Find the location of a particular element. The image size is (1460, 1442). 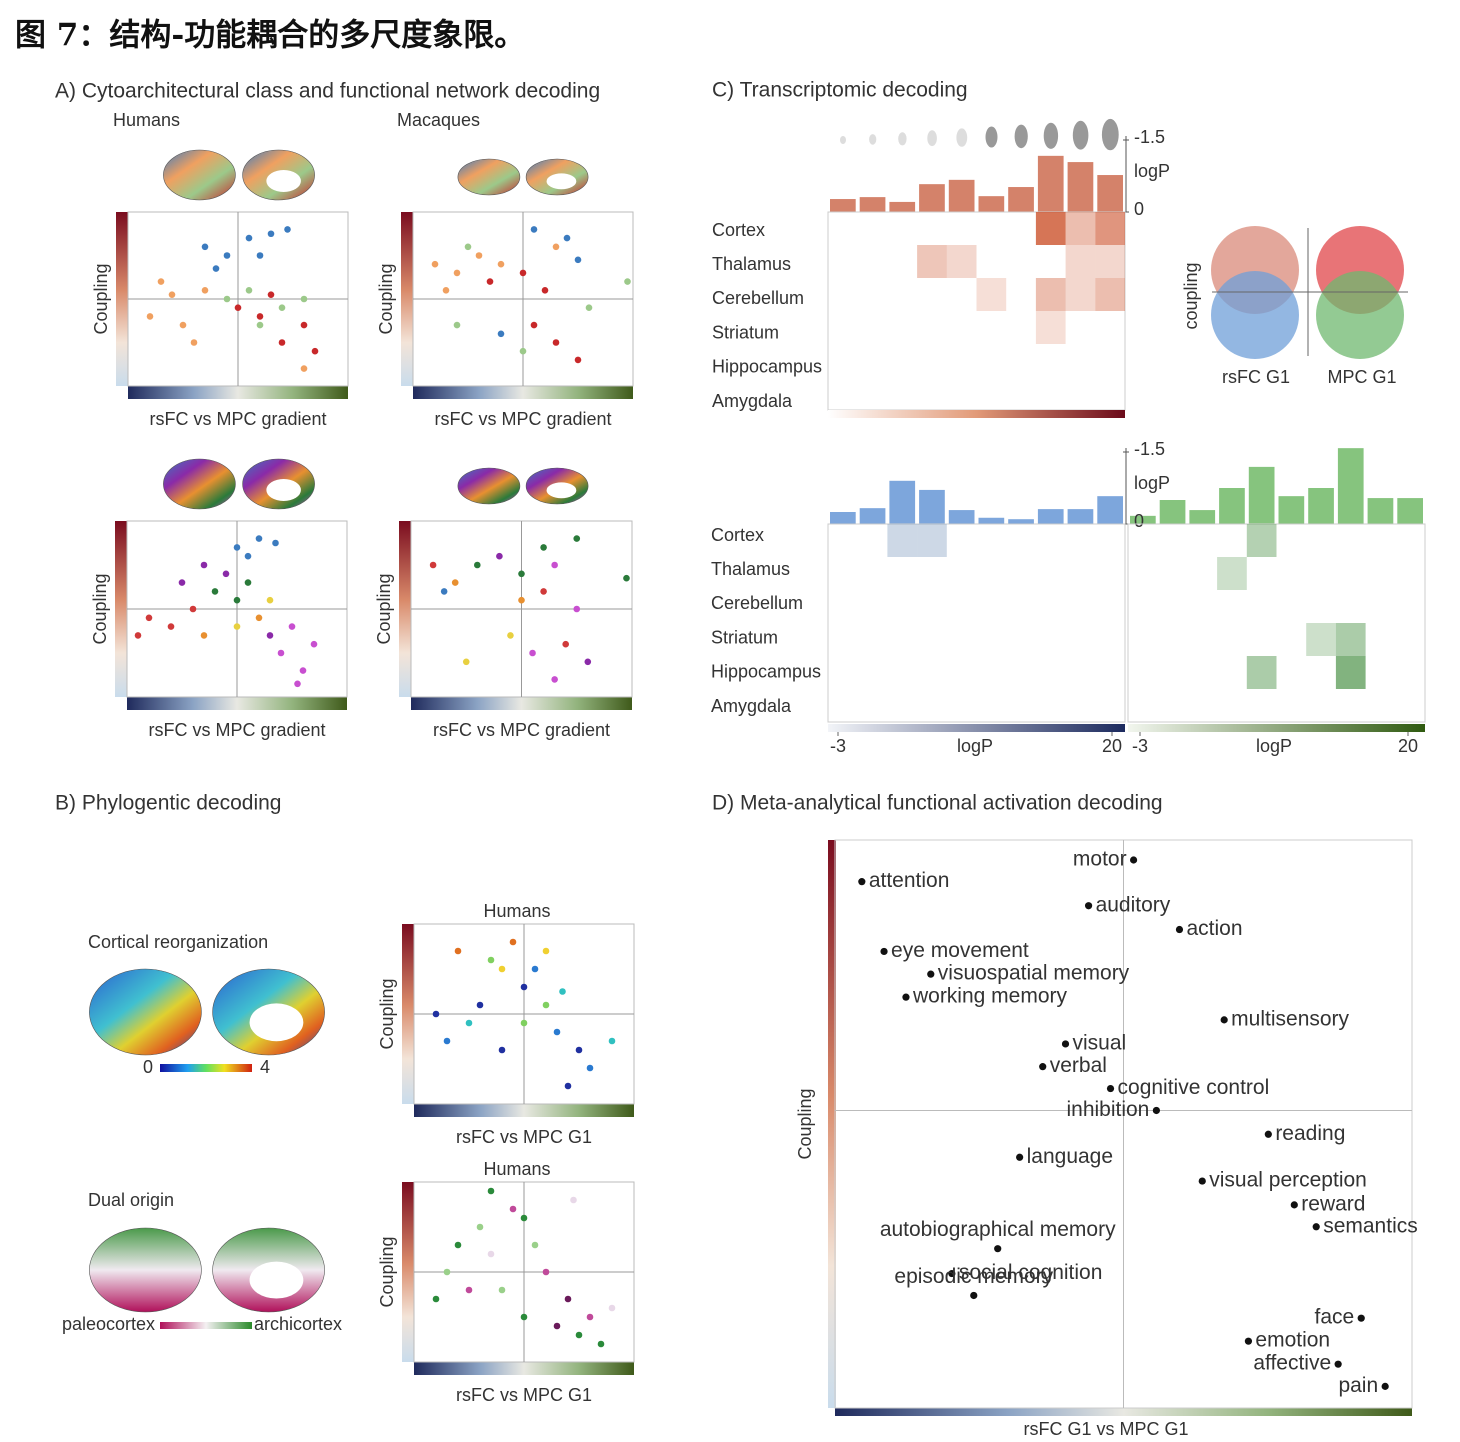

term-label: auditory is located at coordinates (1133, 904).